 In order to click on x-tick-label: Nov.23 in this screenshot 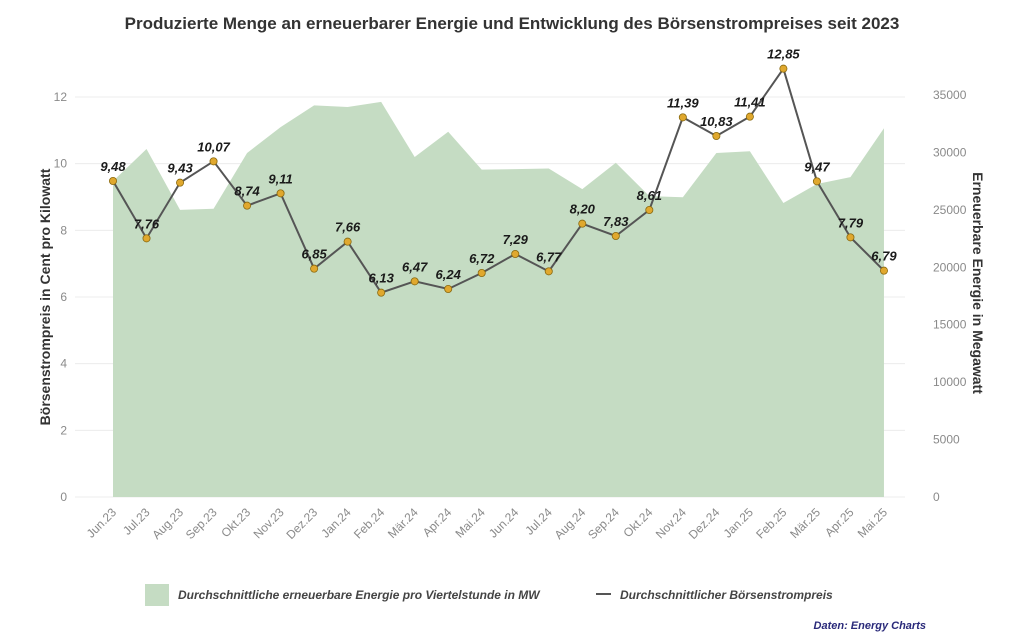, I will do `click(269, 523)`.